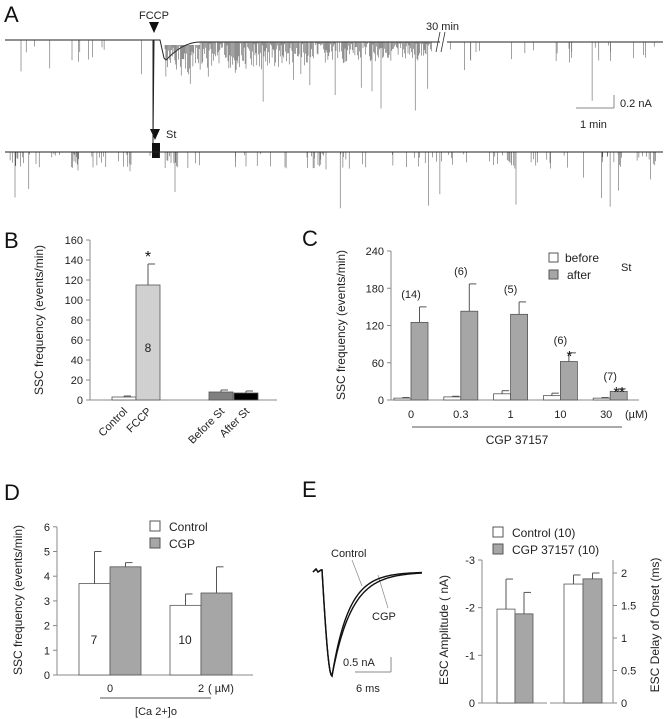  I want to click on c-n-label: (5), so click(510, 290).